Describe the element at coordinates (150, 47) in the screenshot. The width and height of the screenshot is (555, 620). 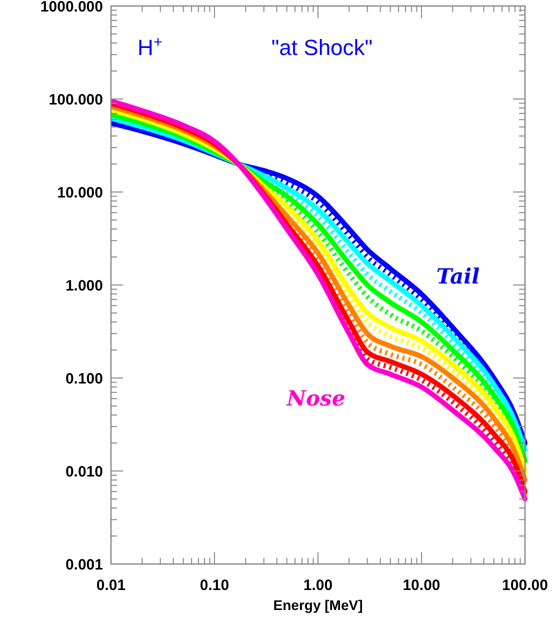
I see `annotation: H$^{+}$` at that location.